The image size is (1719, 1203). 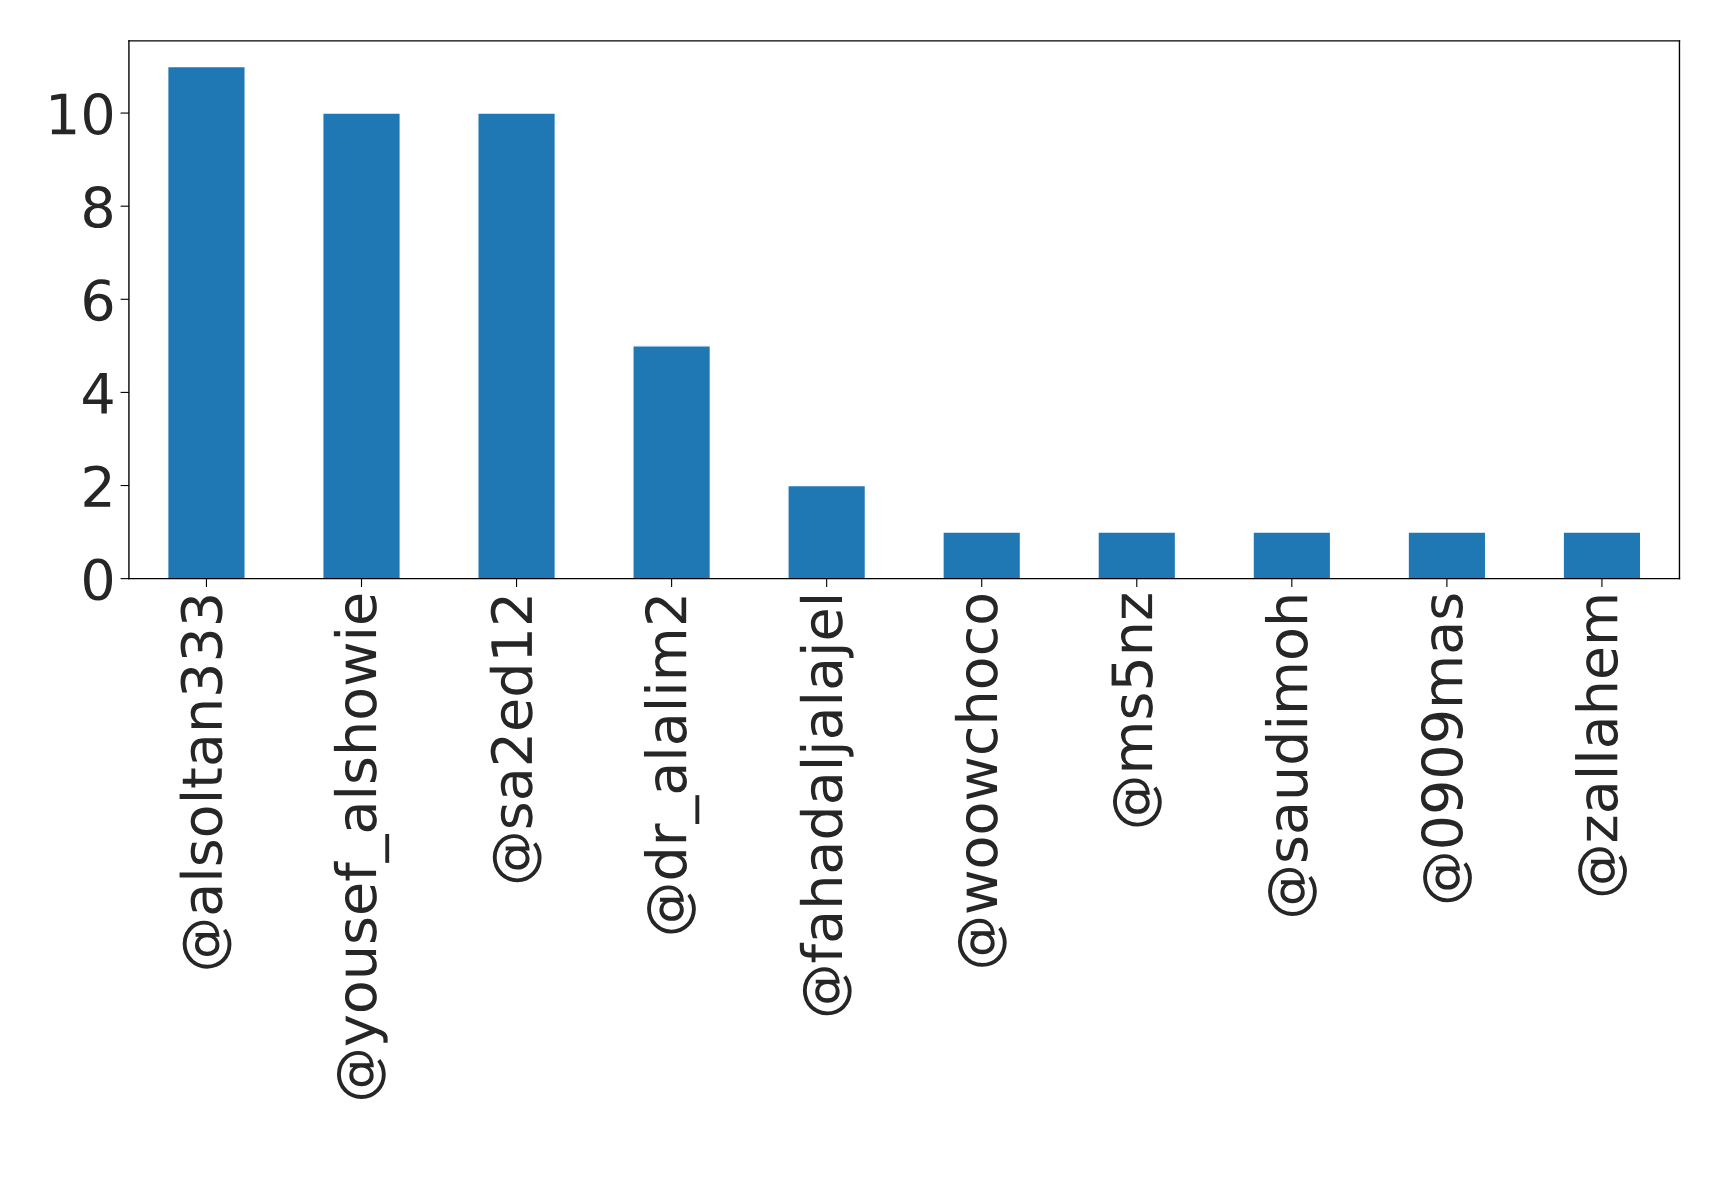 What do you see at coordinates (980, 780) in the screenshot?
I see `x-tick-label: @woowchoco` at bounding box center [980, 780].